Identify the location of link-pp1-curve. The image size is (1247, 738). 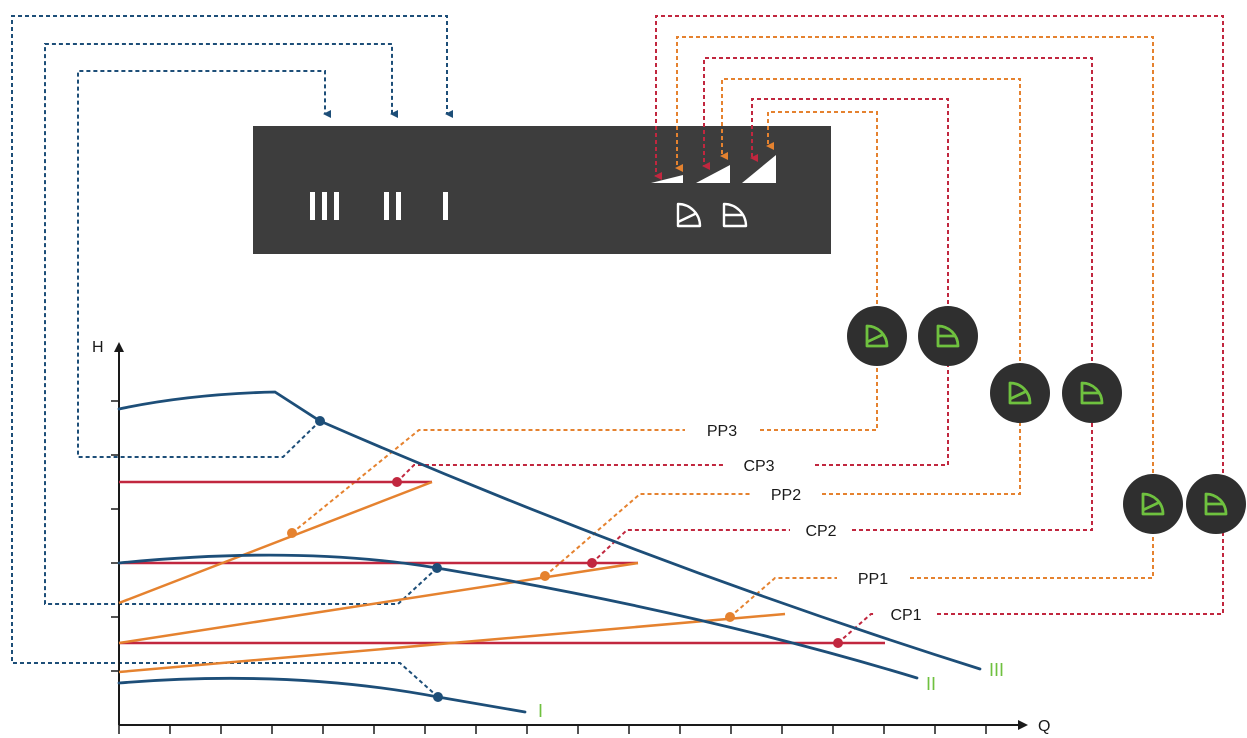
(783, 597).